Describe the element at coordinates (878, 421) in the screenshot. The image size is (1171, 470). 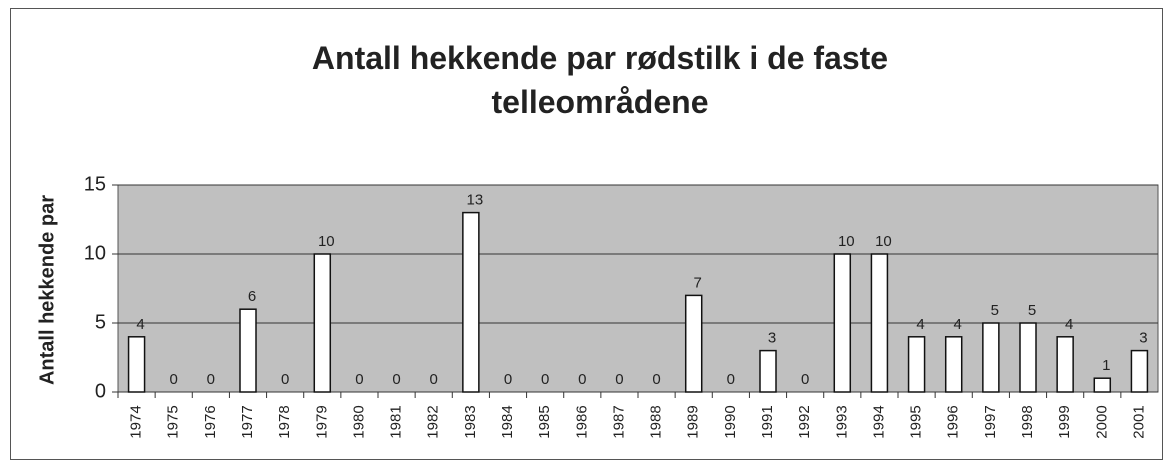
I see `x-tick-label: 1994` at that location.